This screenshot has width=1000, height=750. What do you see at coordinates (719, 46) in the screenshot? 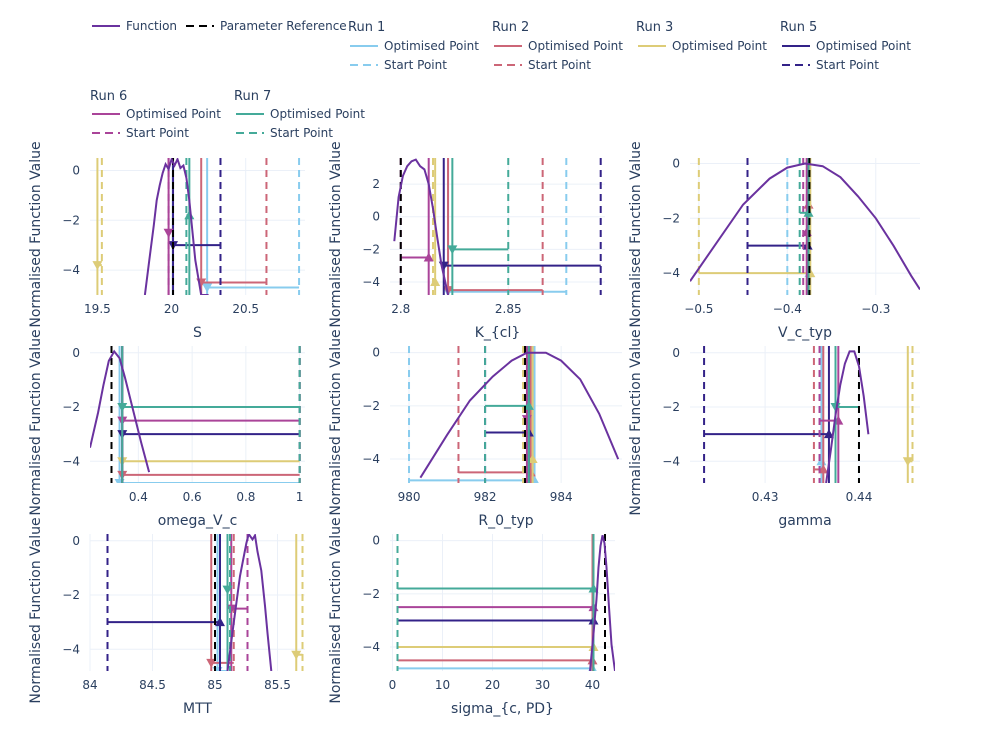
I see `legend-run3-opt-label: Optimised Point` at bounding box center [719, 46].